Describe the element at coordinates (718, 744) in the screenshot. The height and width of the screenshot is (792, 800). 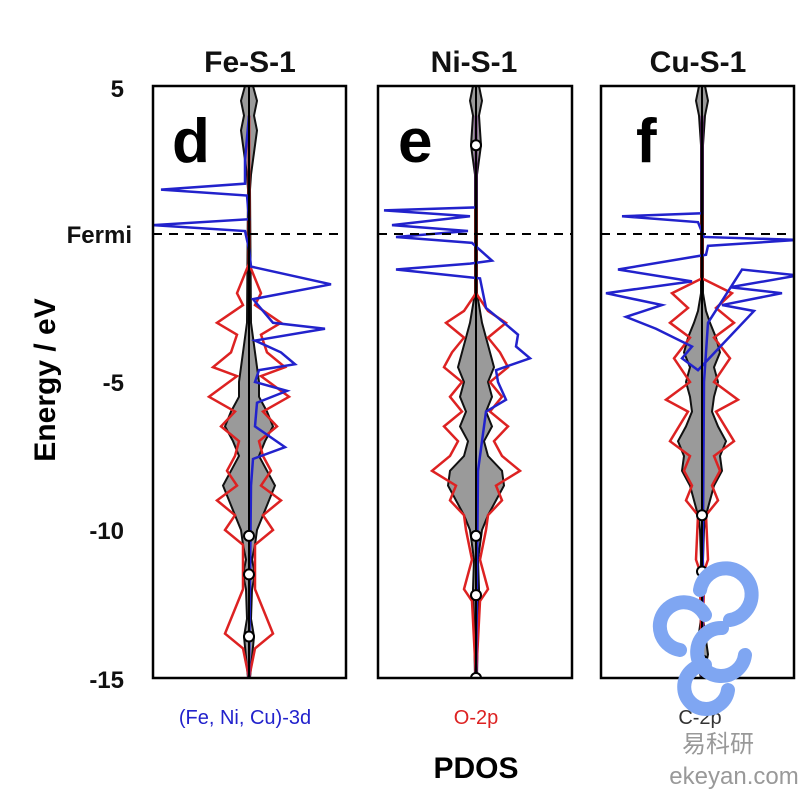
I see `watermark-brand: 易科研` at that location.